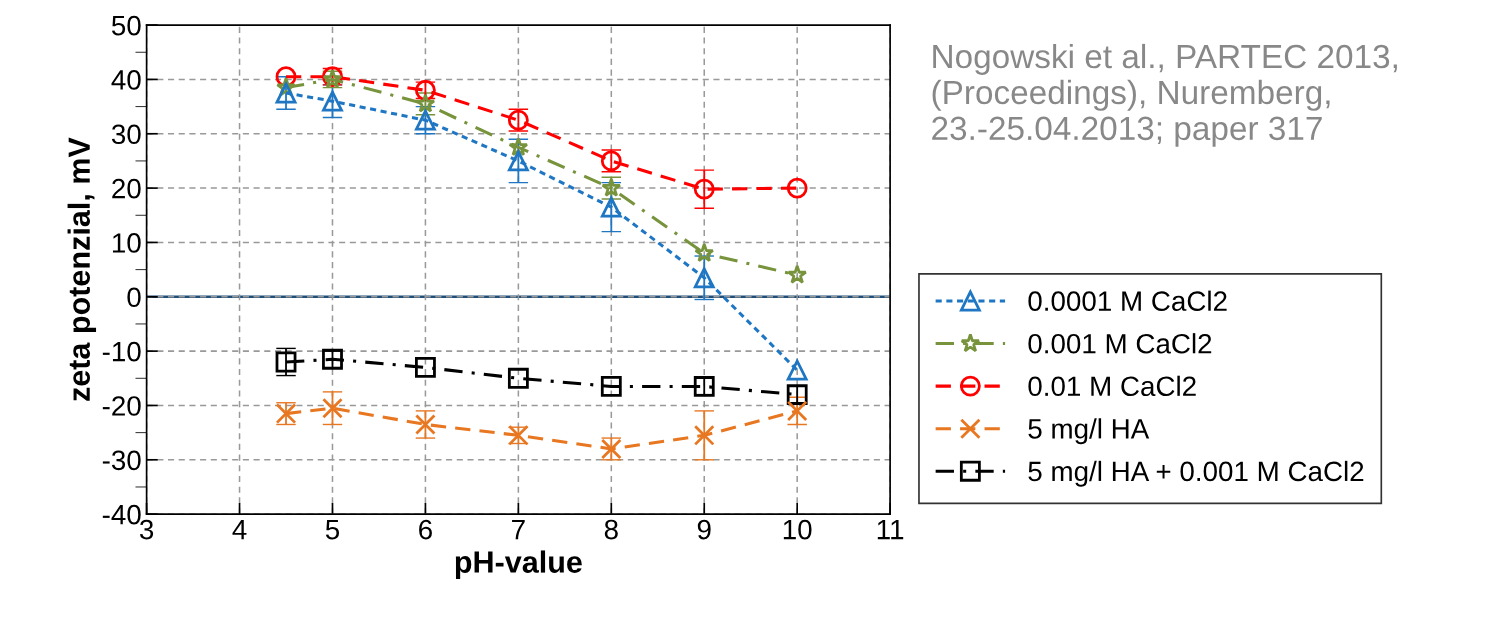 This screenshot has height=627, width=1496. Describe the element at coordinates (126, 243) in the screenshot. I see `y-tick-label: 10` at that location.